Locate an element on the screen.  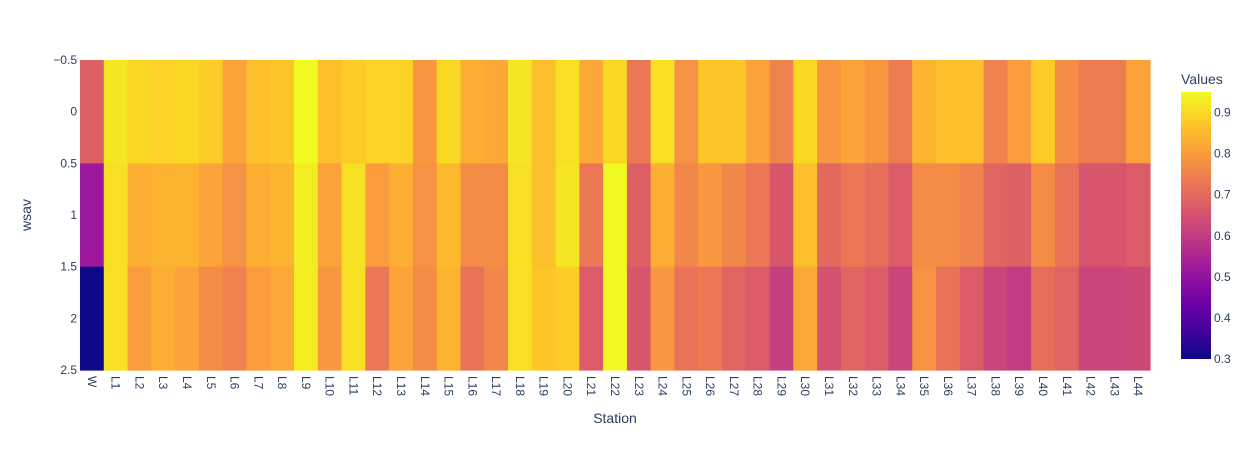
x-tick-label: W is located at coordinates (92, 382).